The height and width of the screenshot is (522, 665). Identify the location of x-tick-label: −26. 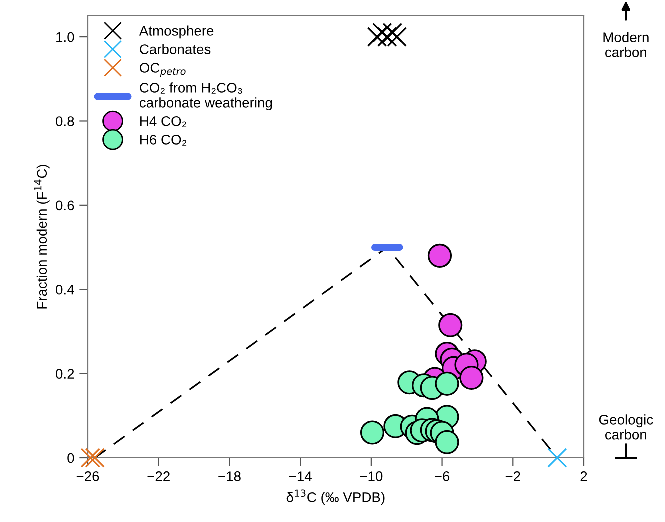
(88, 477).